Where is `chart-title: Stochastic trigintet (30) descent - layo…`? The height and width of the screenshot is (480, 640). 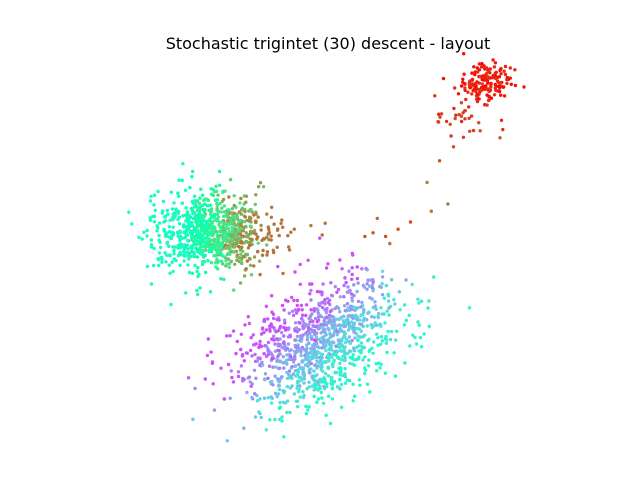 chart-title: Stochastic trigintet (30) descent - layo… is located at coordinates (328, 43).